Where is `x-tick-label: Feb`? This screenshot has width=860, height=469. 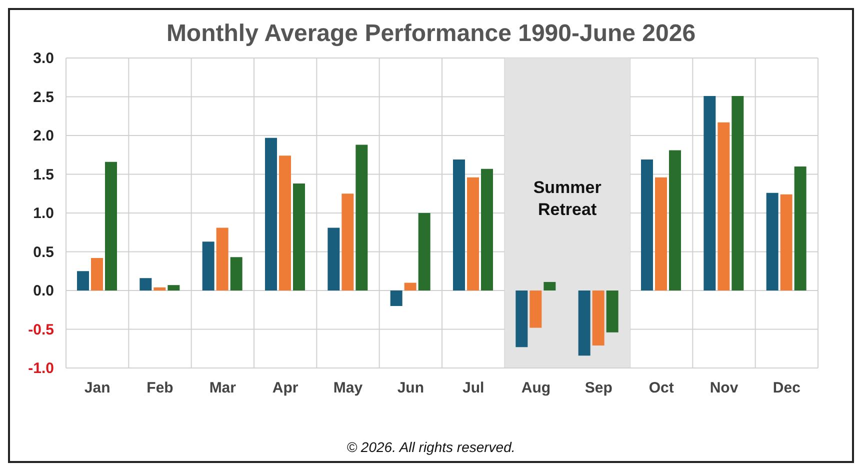 x-tick-label: Feb is located at coordinates (160, 388).